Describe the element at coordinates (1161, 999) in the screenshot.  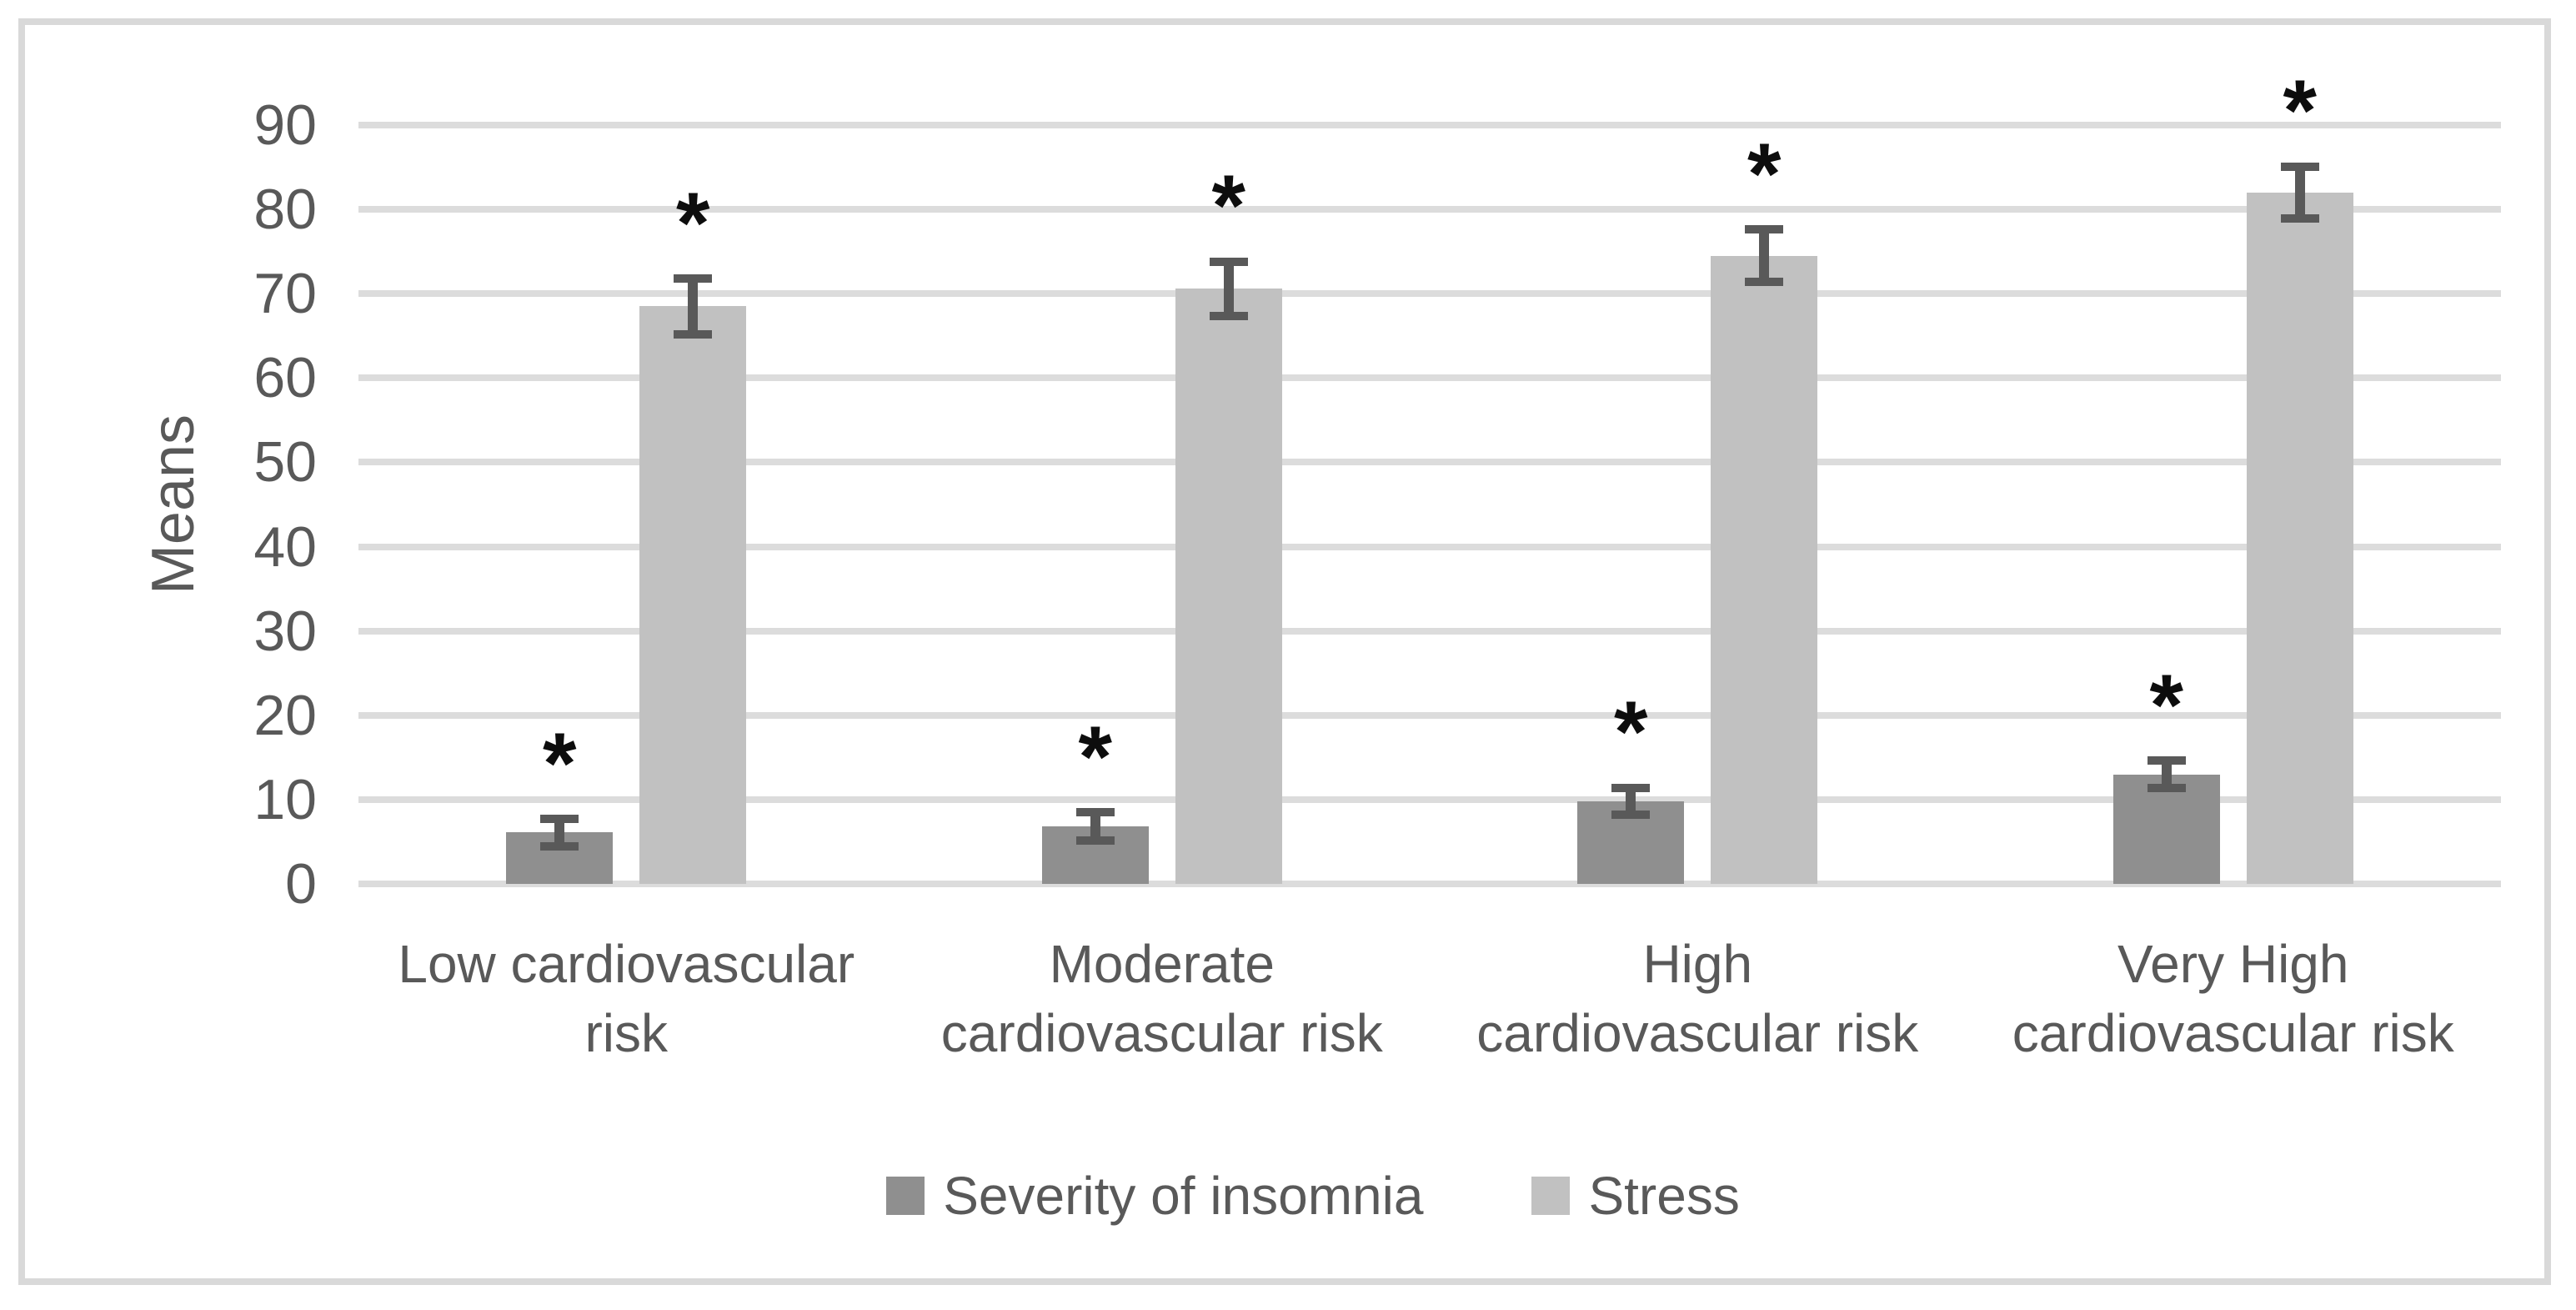
I see `category-label-2: Moderate cardiovascular risk` at that location.